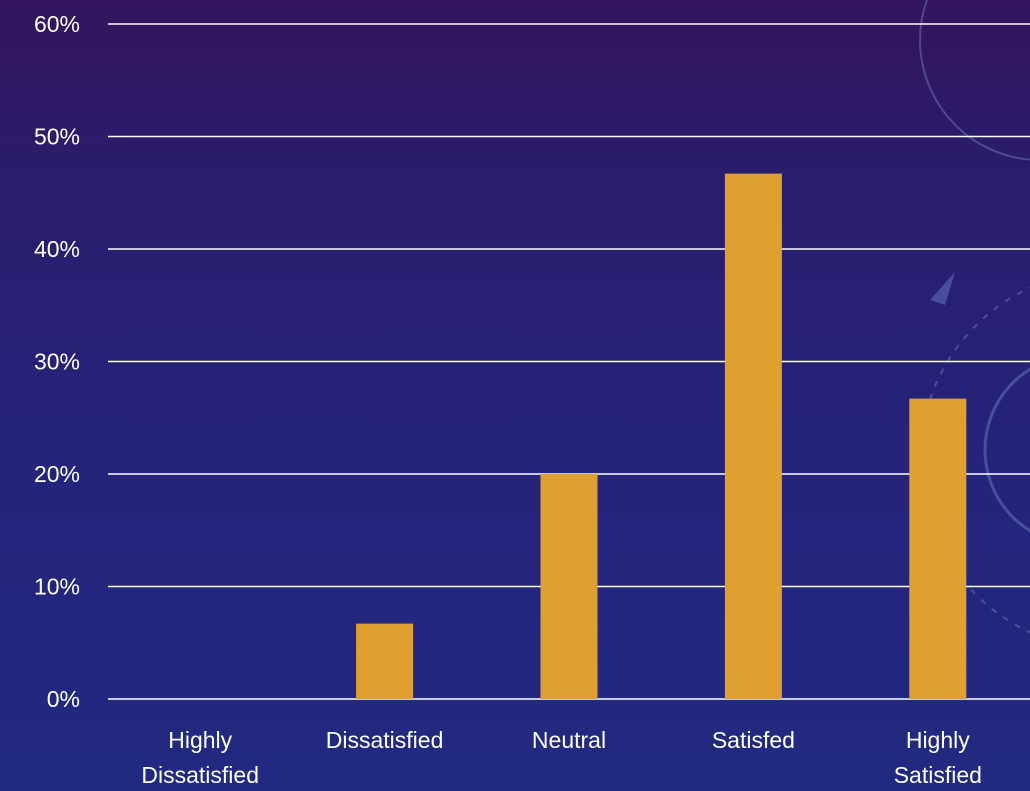 The image size is (1030, 791). Describe the element at coordinates (974, 317) in the screenshot. I see `background-decoration` at that location.